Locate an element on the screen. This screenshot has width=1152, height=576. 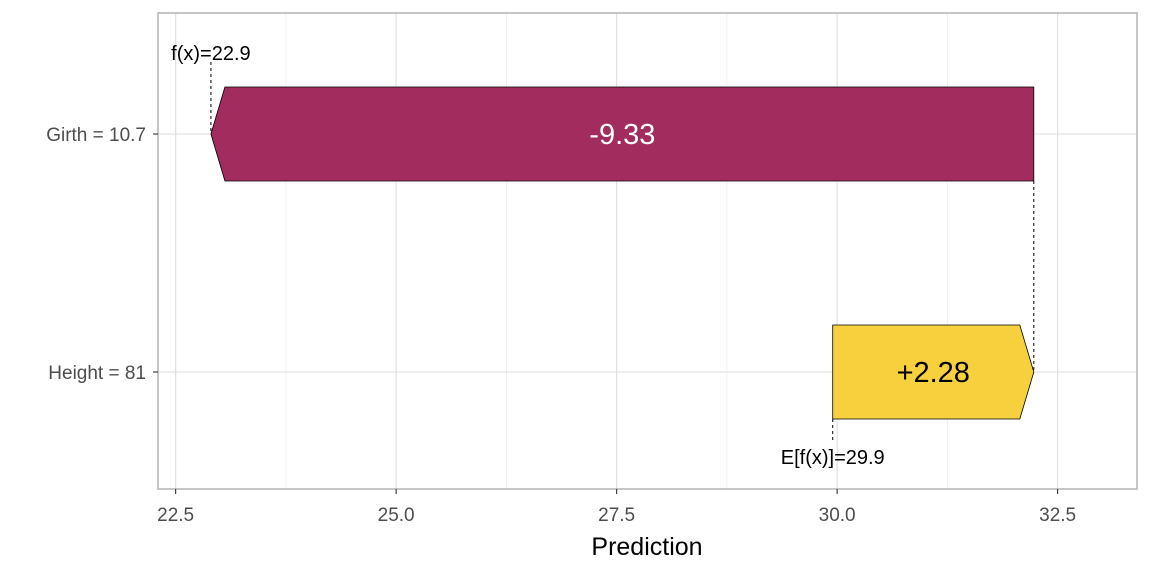
bar-value-label: +2.28 is located at coordinates (933, 373).